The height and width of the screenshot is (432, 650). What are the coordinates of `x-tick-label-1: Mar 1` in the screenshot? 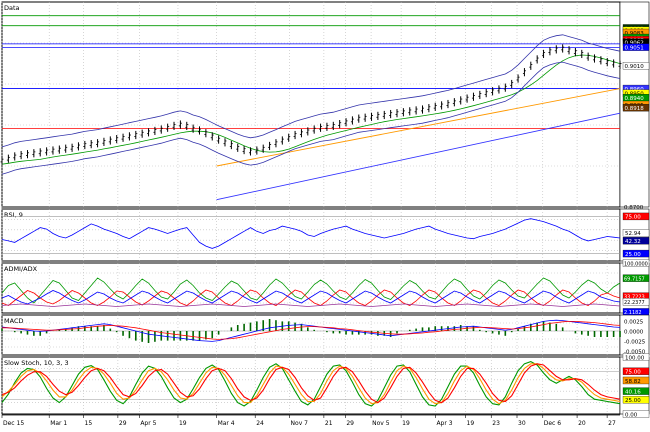 It's located at (58, 423).